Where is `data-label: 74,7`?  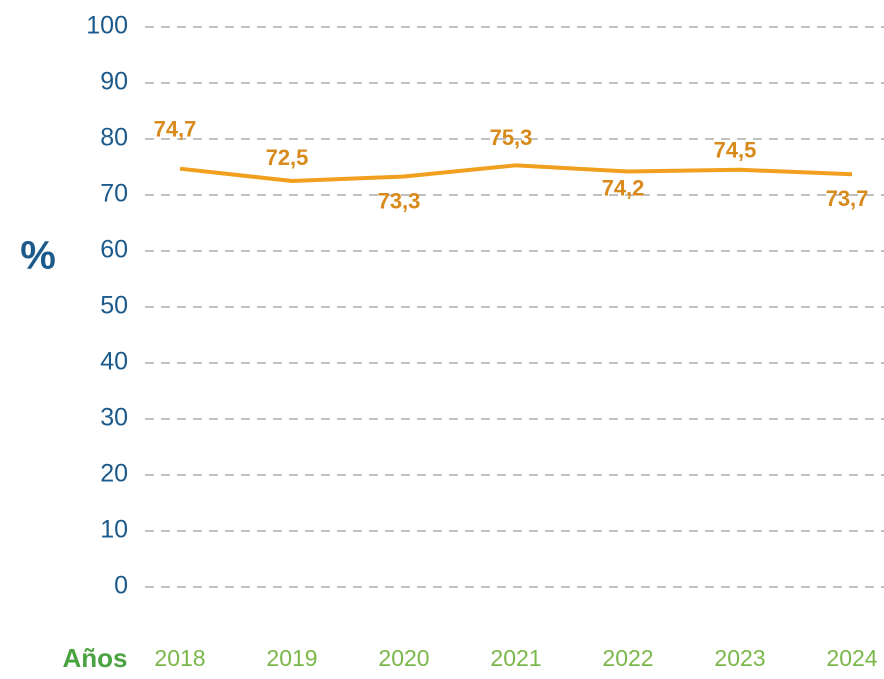 data-label: 74,7 is located at coordinates (175, 128).